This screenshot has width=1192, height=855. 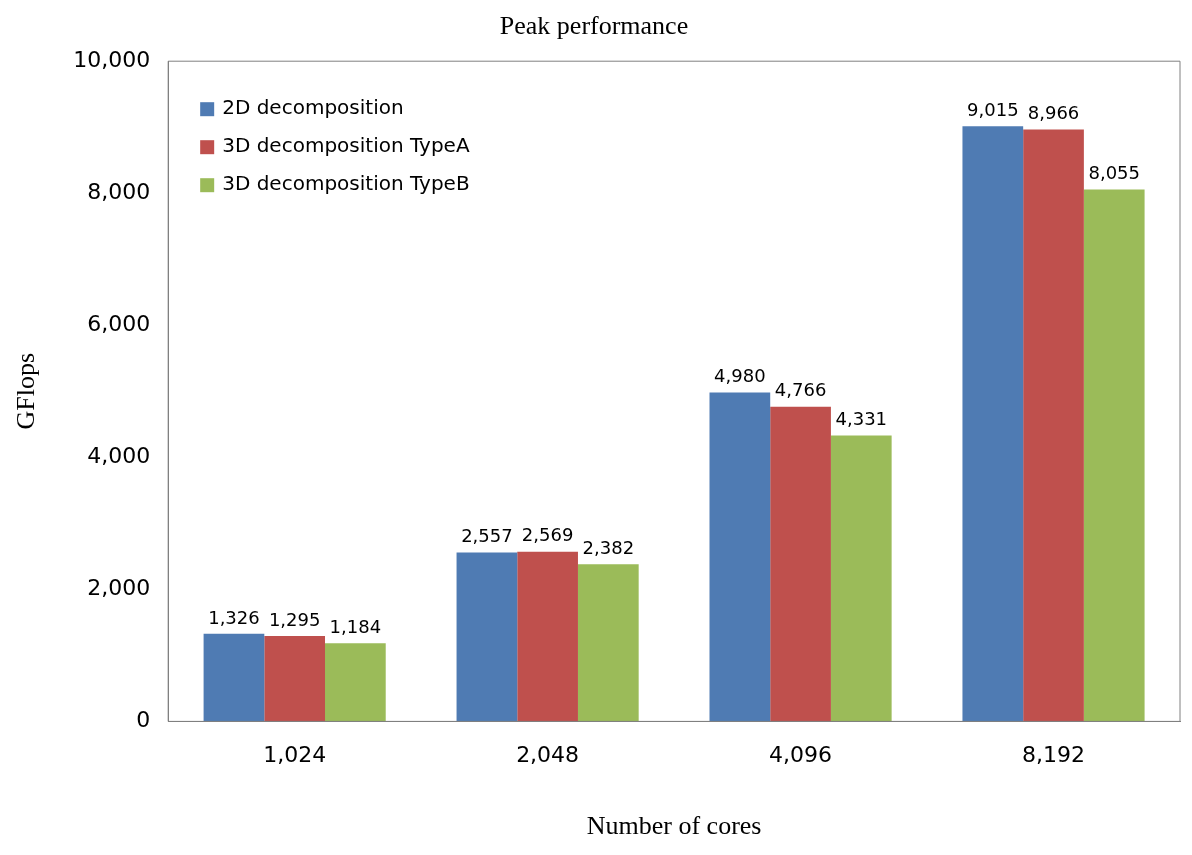 I want to click on x-tick-label: 1,024, so click(x=295, y=755).